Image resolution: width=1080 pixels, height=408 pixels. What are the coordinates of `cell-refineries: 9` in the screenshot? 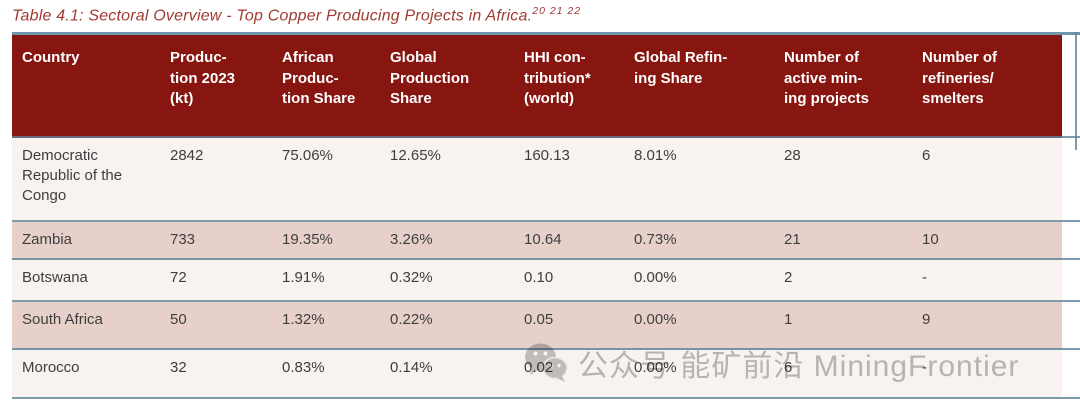 It's located at (926, 319).